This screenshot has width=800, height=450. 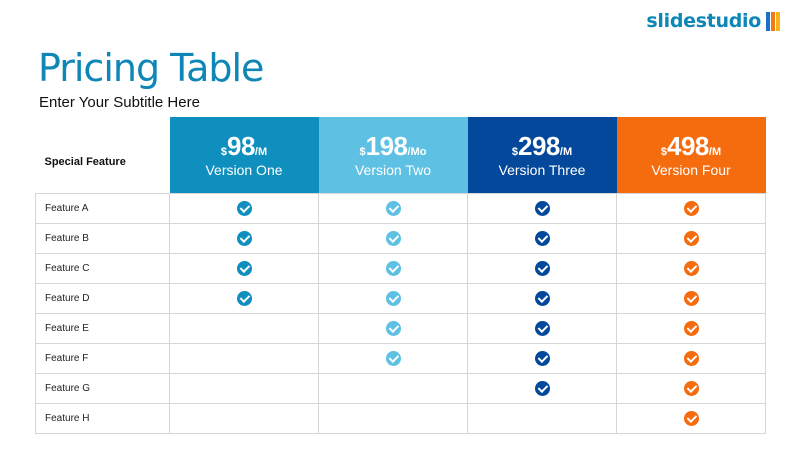 I want to click on feature-row: Feature B, so click(x=400, y=238).